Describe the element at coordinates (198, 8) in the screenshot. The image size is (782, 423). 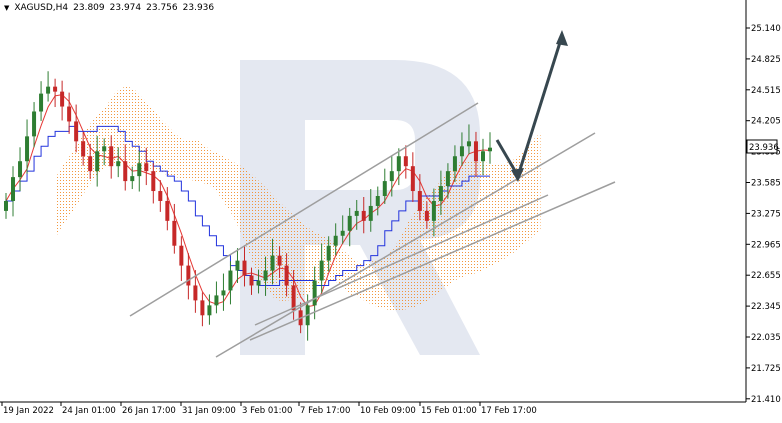
I see `close-value: 23.936` at that location.